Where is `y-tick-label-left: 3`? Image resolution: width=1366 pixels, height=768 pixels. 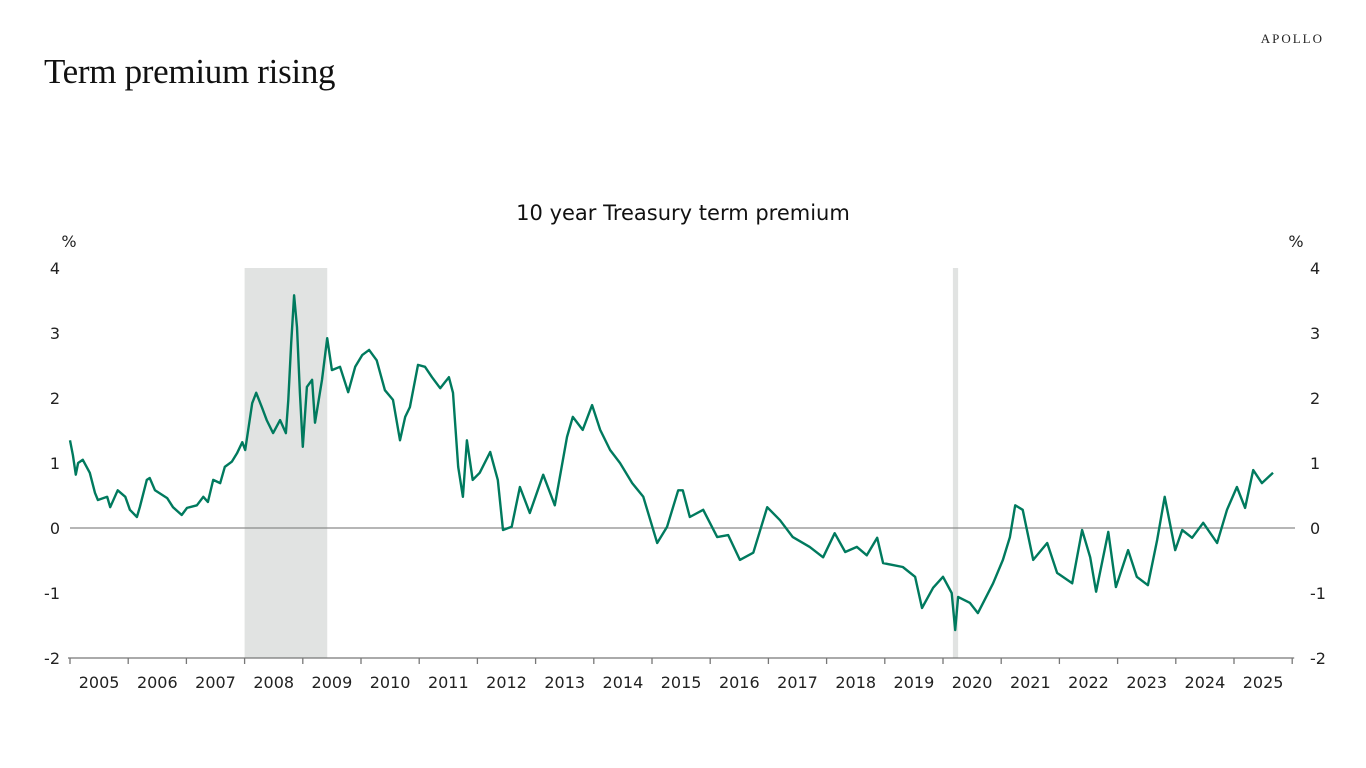 y-tick-label-left: 3 is located at coordinates (55, 333).